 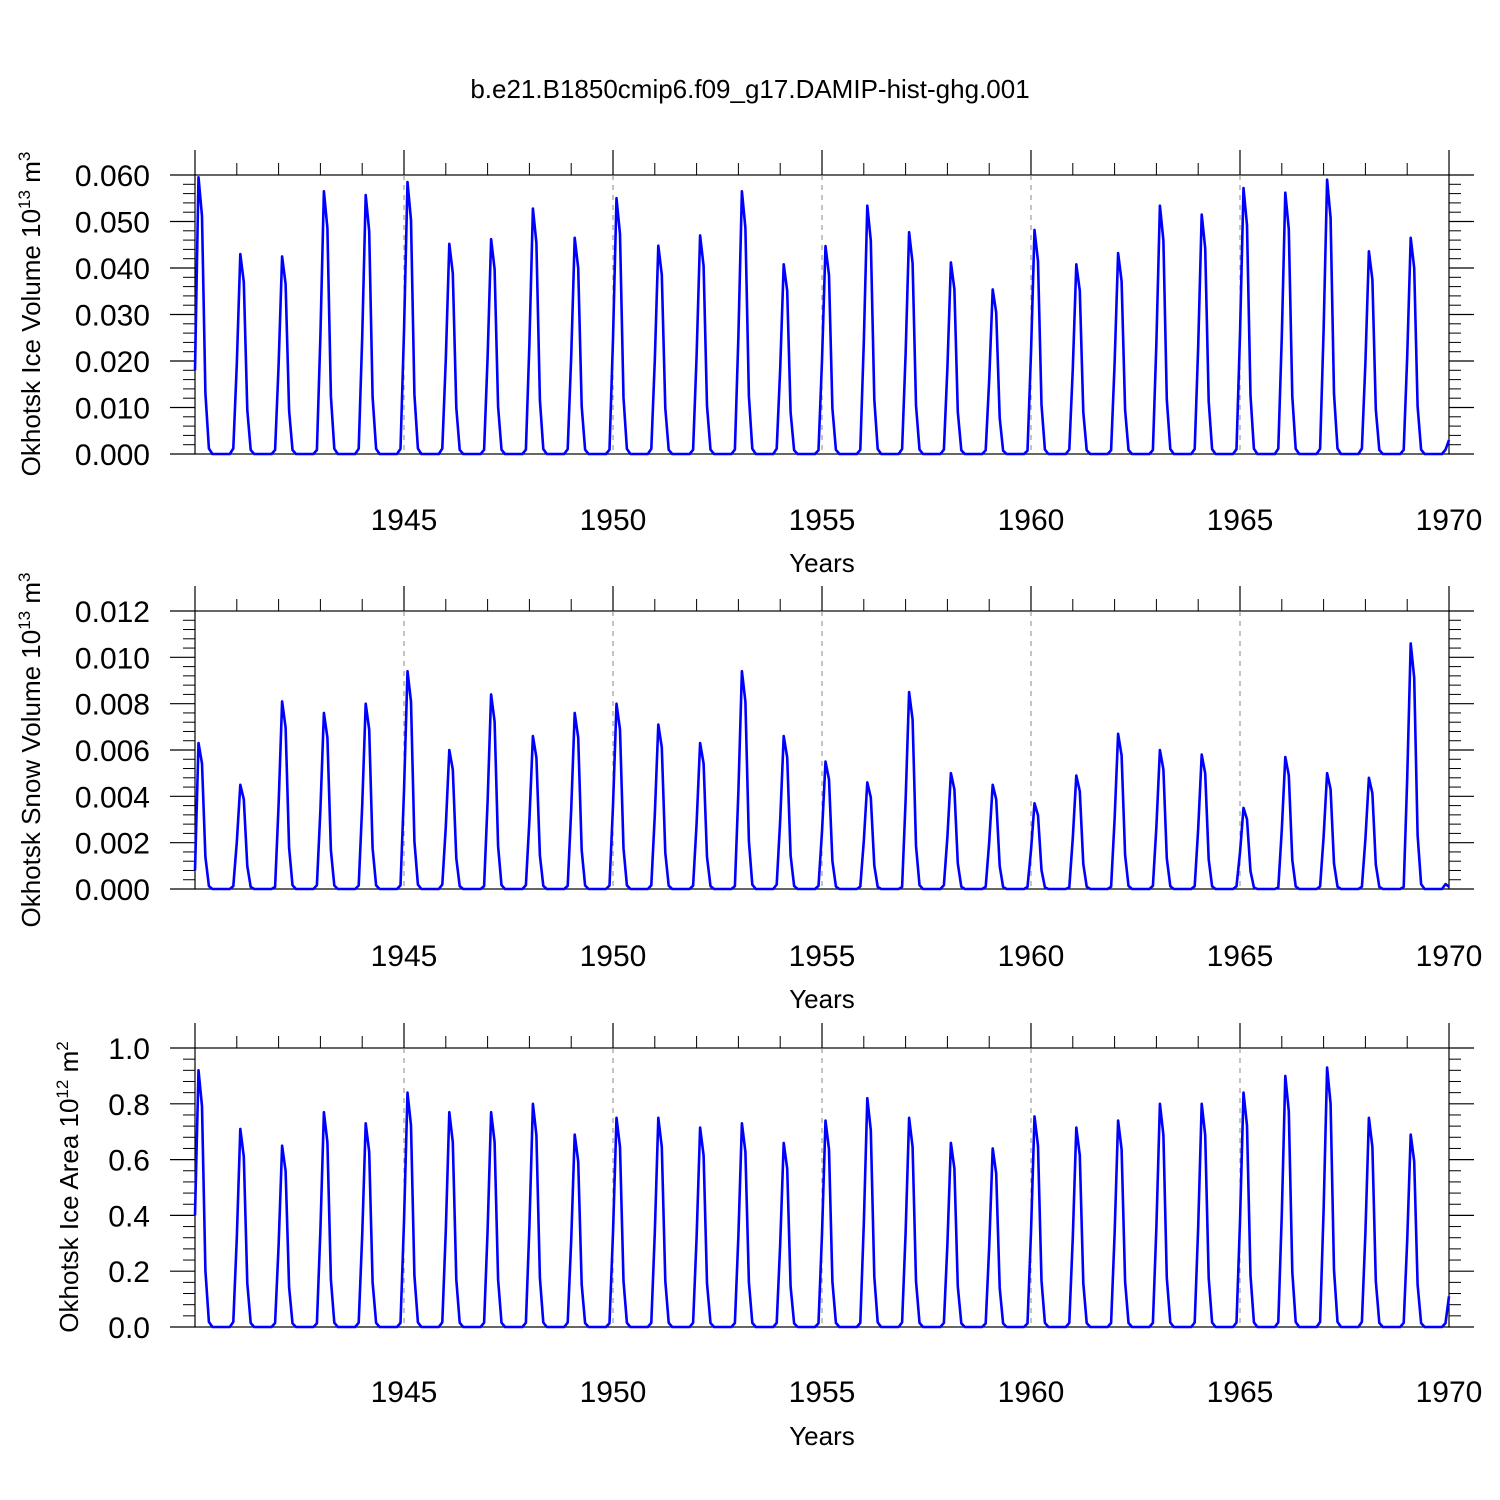 I want to click on y-axis-label: Okhotsk Snow Volume 1013 m3, so click(x=30, y=750).